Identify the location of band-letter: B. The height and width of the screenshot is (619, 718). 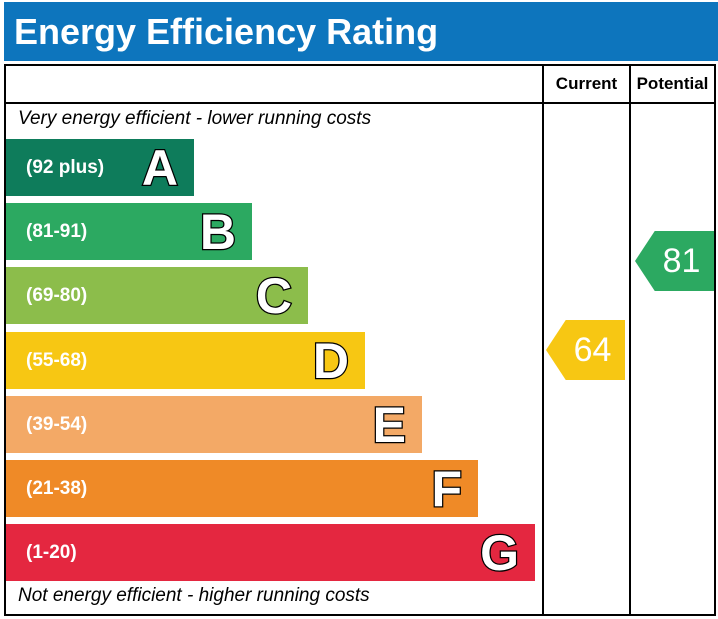
(218, 231).